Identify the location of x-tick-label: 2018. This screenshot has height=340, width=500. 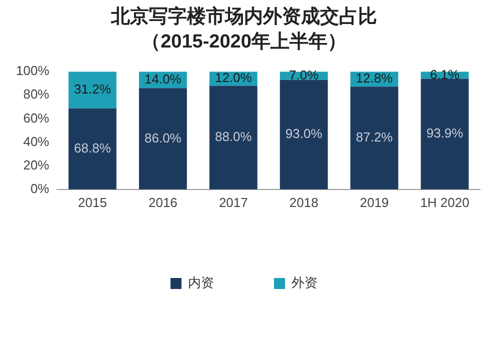
(303, 202).